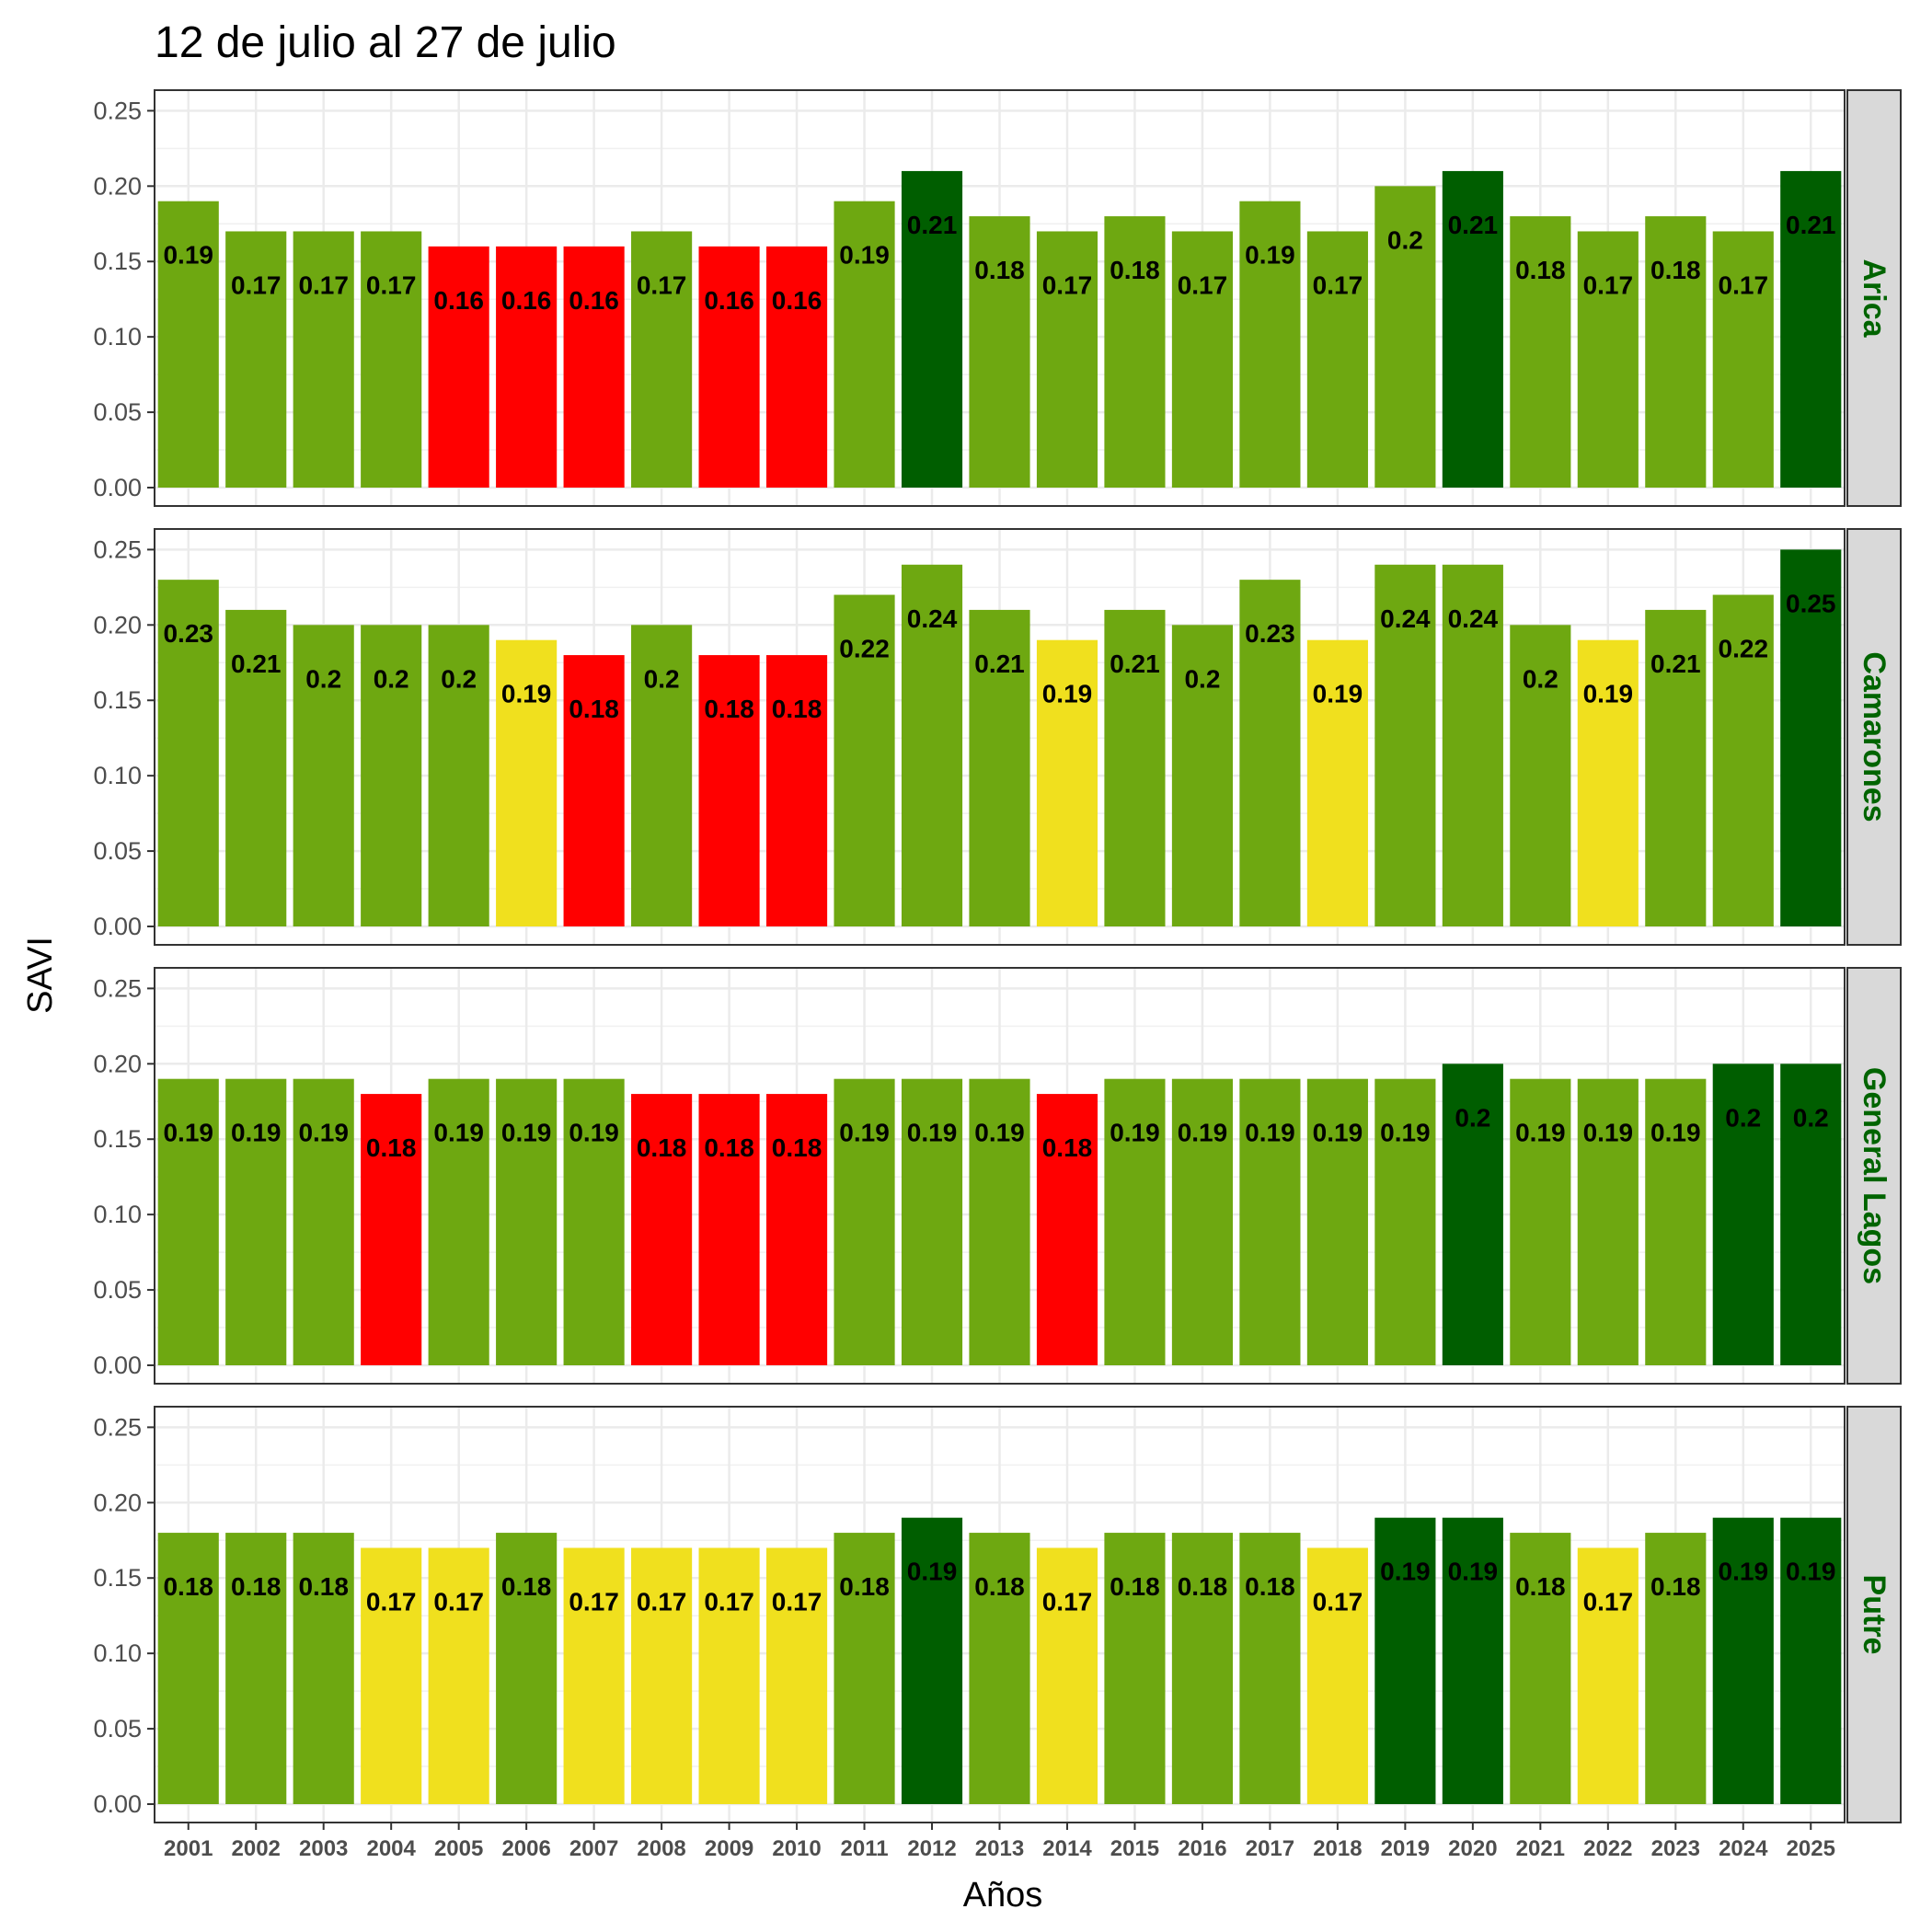 The image size is (1932, 1932). Describe the element at coordinates (1067, 284) in the screenshot. I see `bar-label-2014: 0.17` at that location.